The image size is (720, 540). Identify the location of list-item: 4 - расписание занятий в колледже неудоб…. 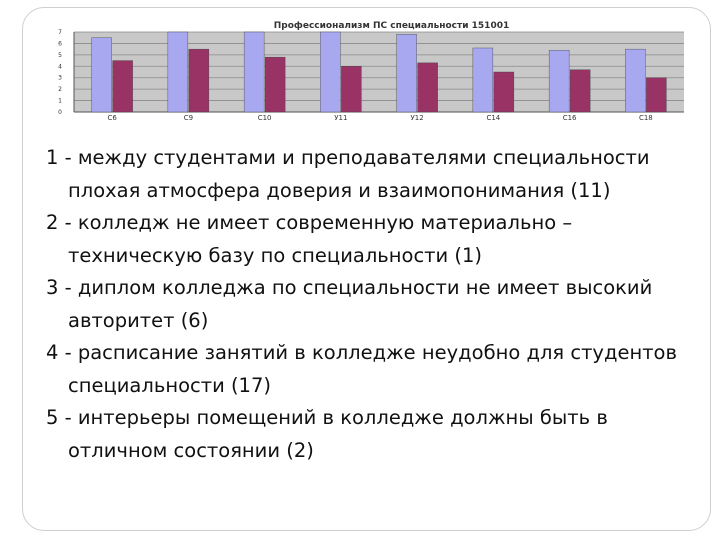
(361, 369).